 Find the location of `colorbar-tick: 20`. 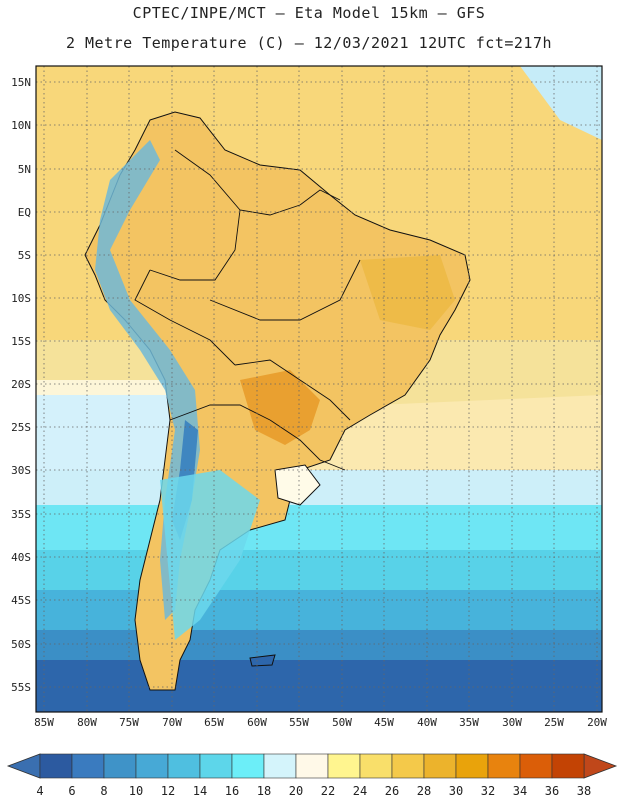

colorbar-tick: 20 is located at coordinates (296, 791).